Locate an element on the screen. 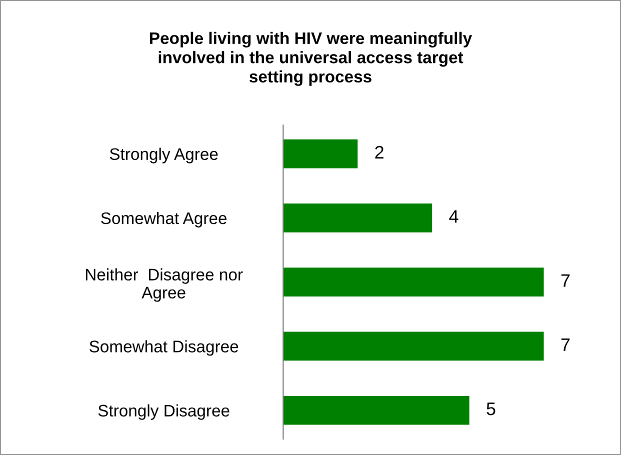  y-tick-label: Neither Disagree nor Agree is located at coordinates (164, 285).